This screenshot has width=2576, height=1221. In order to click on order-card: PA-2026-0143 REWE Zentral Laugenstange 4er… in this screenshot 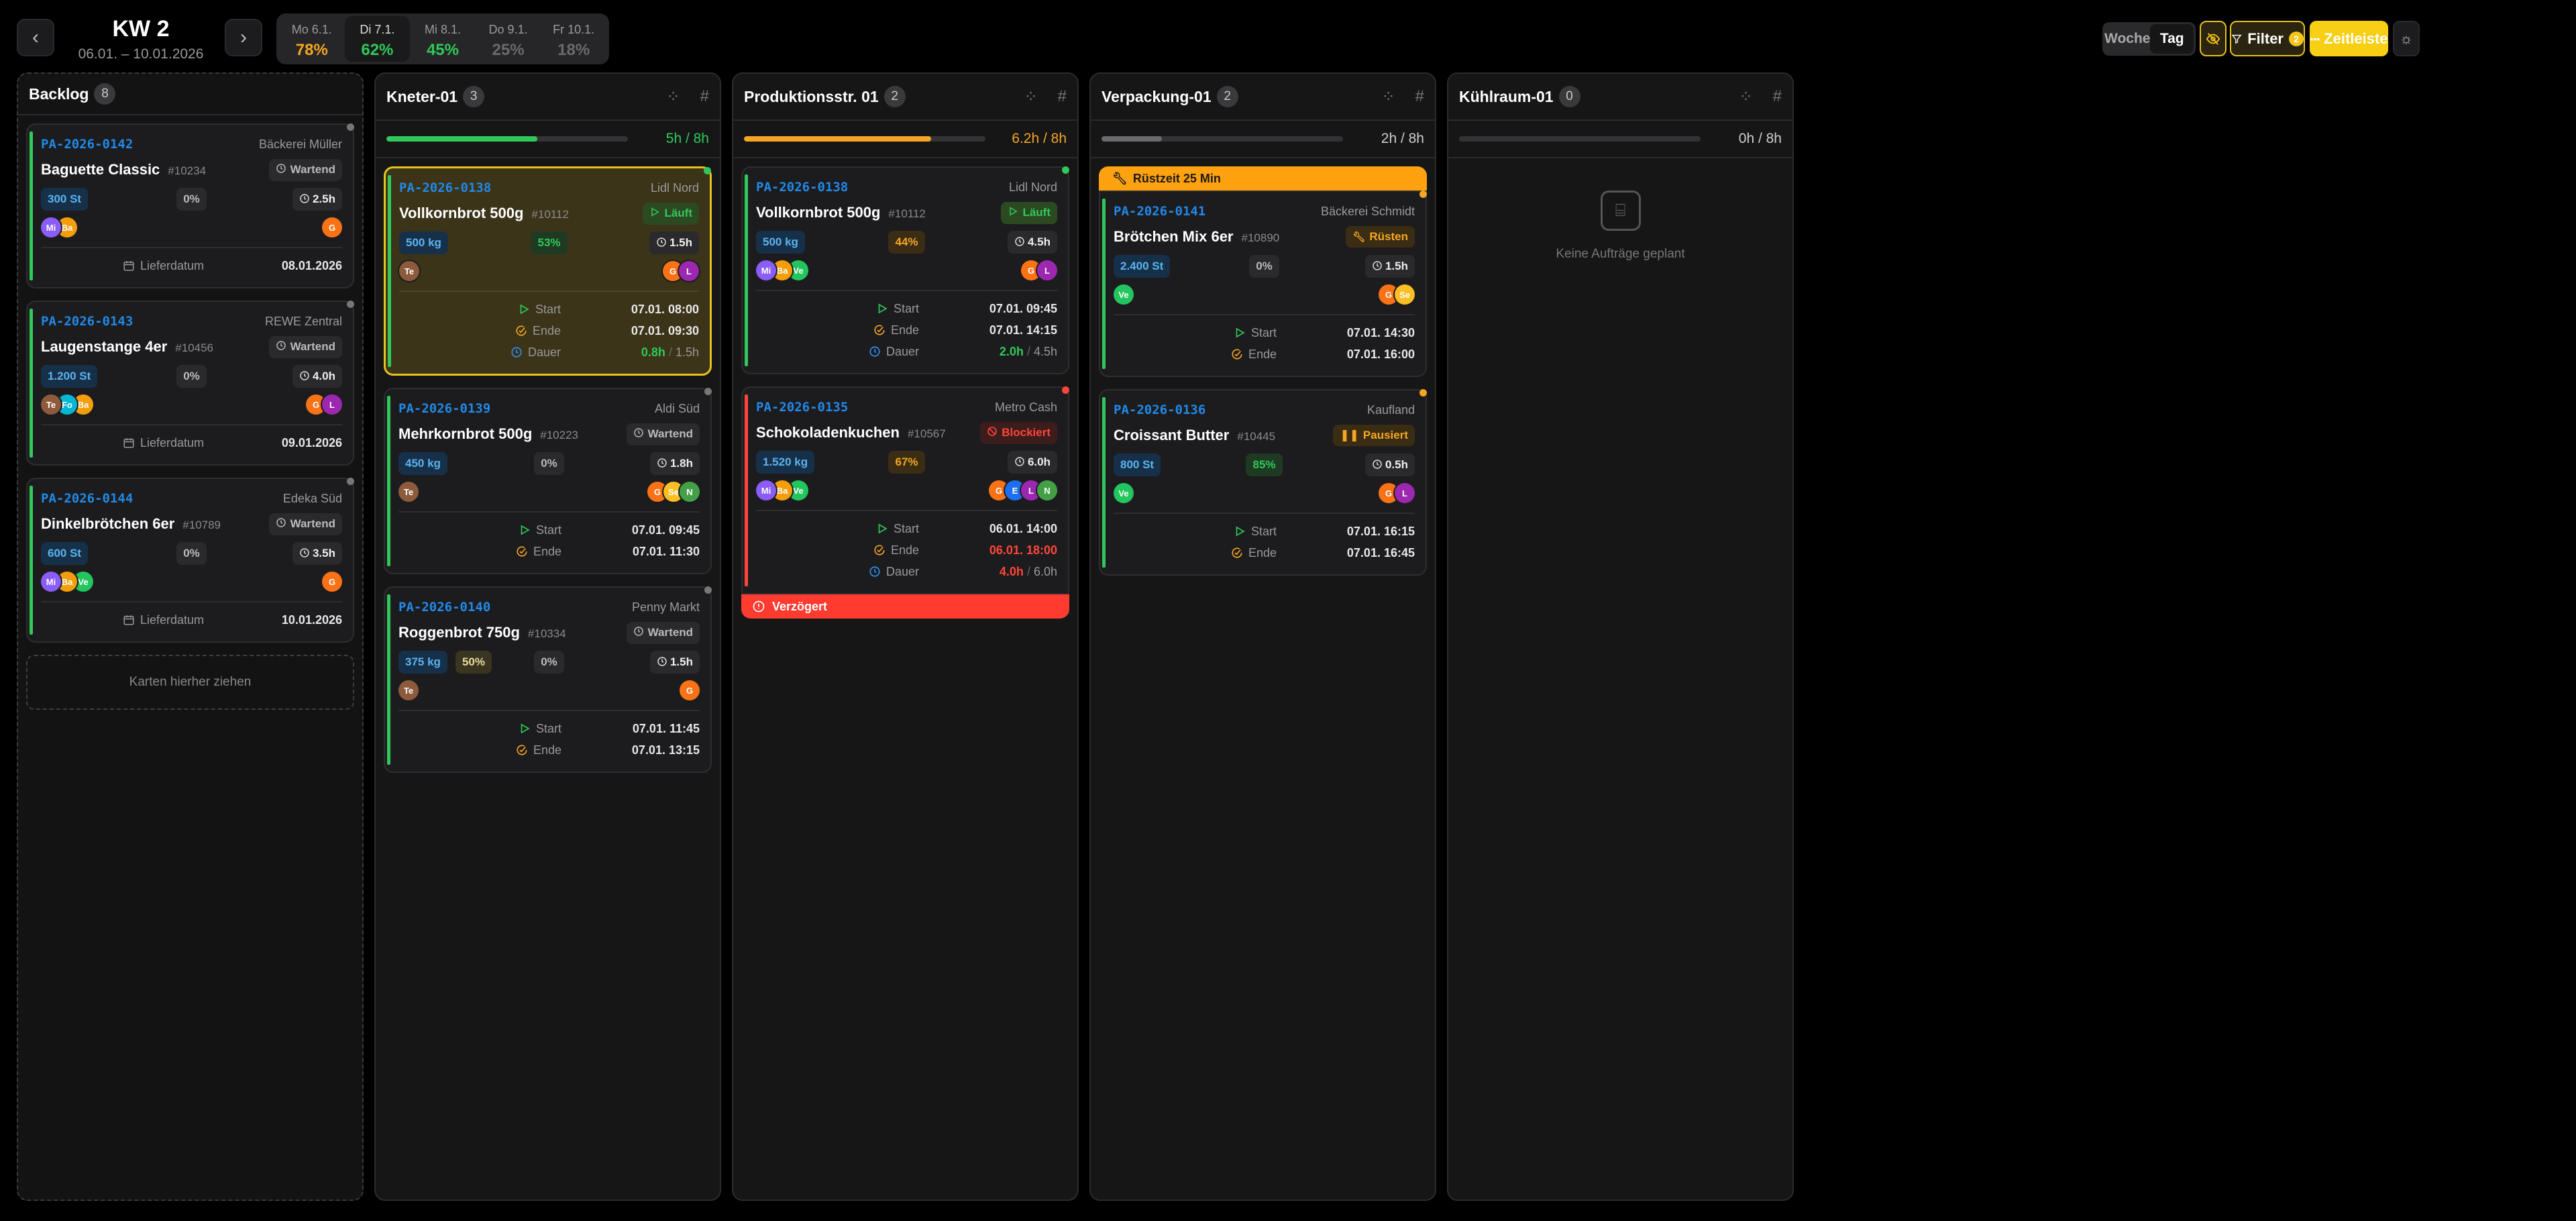, I will do `click(190, 383)`.